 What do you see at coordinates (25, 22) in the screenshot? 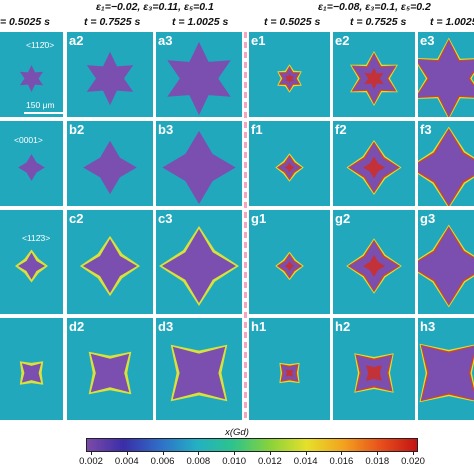
I see `time-col-1: = 0.5025 s` at bounding box center [25, 22].